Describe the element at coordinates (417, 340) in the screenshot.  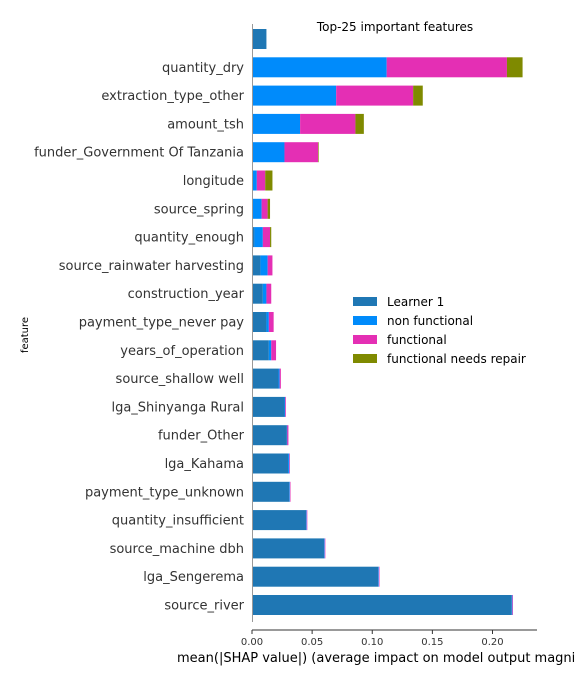
I see `legend-label: functional` at that location.